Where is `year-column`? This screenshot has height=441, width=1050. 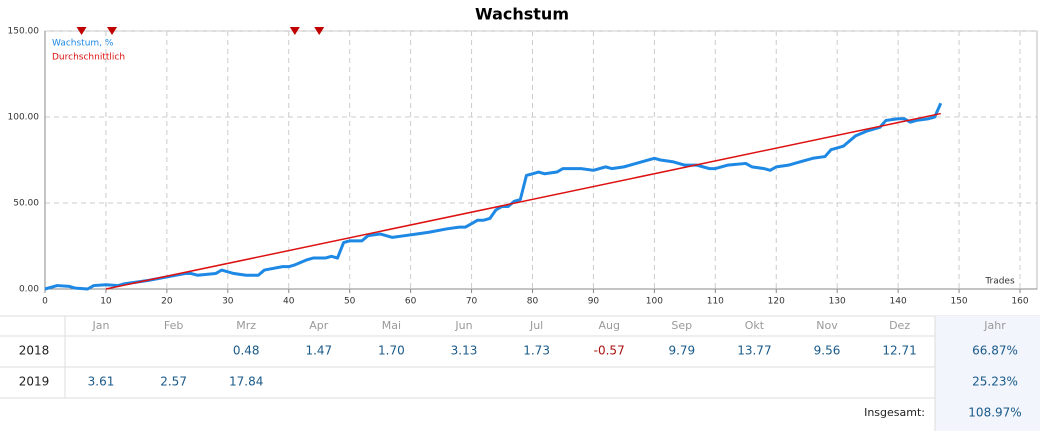
year-column is located at coordinates (987, 373).